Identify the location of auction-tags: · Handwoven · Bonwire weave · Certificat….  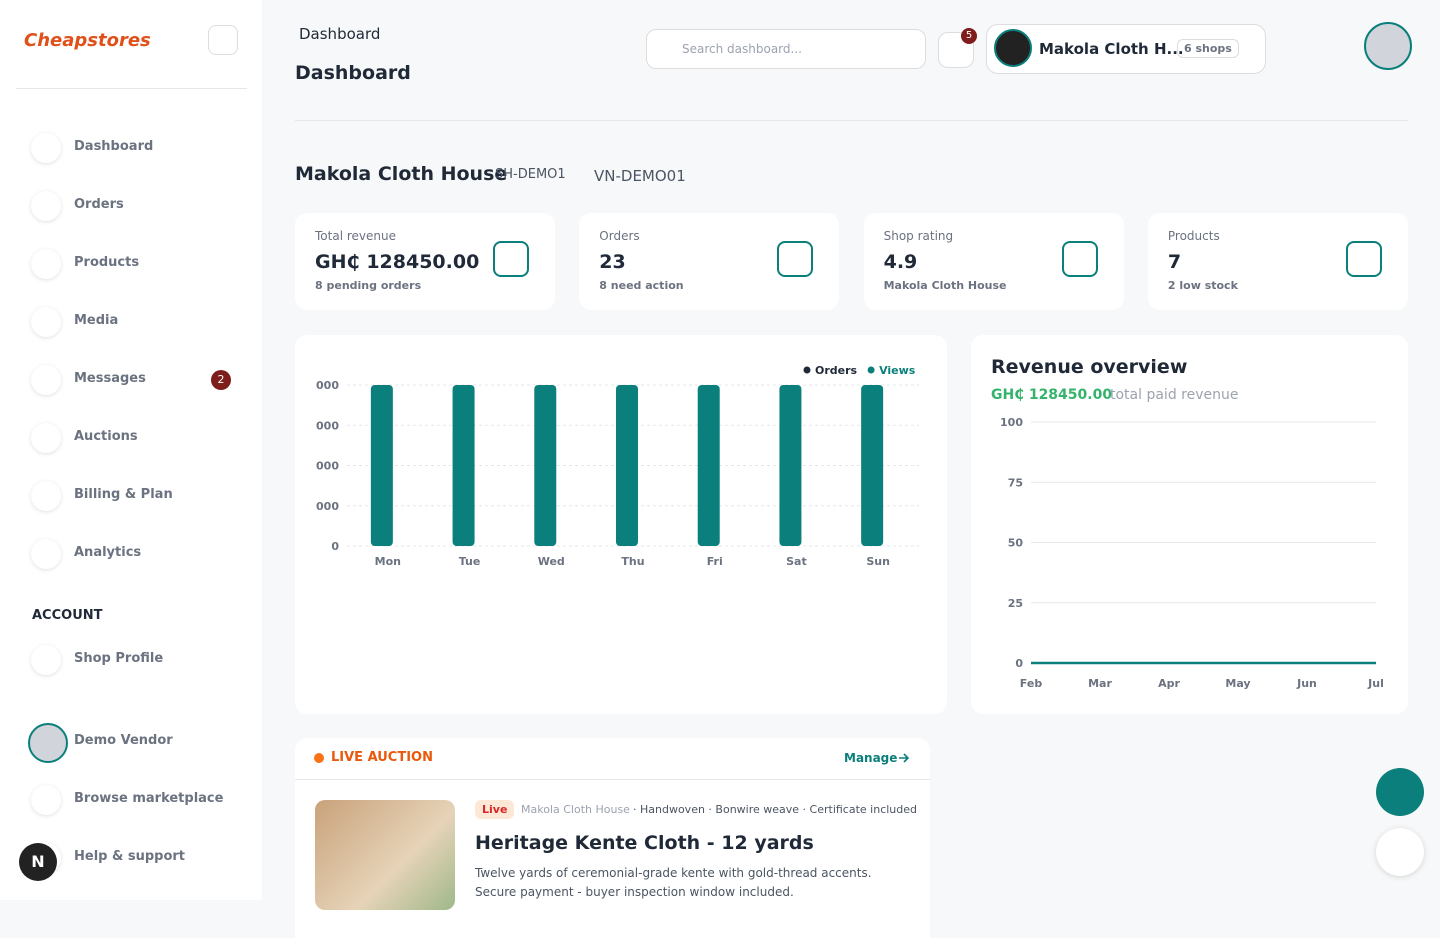
(775, 809).